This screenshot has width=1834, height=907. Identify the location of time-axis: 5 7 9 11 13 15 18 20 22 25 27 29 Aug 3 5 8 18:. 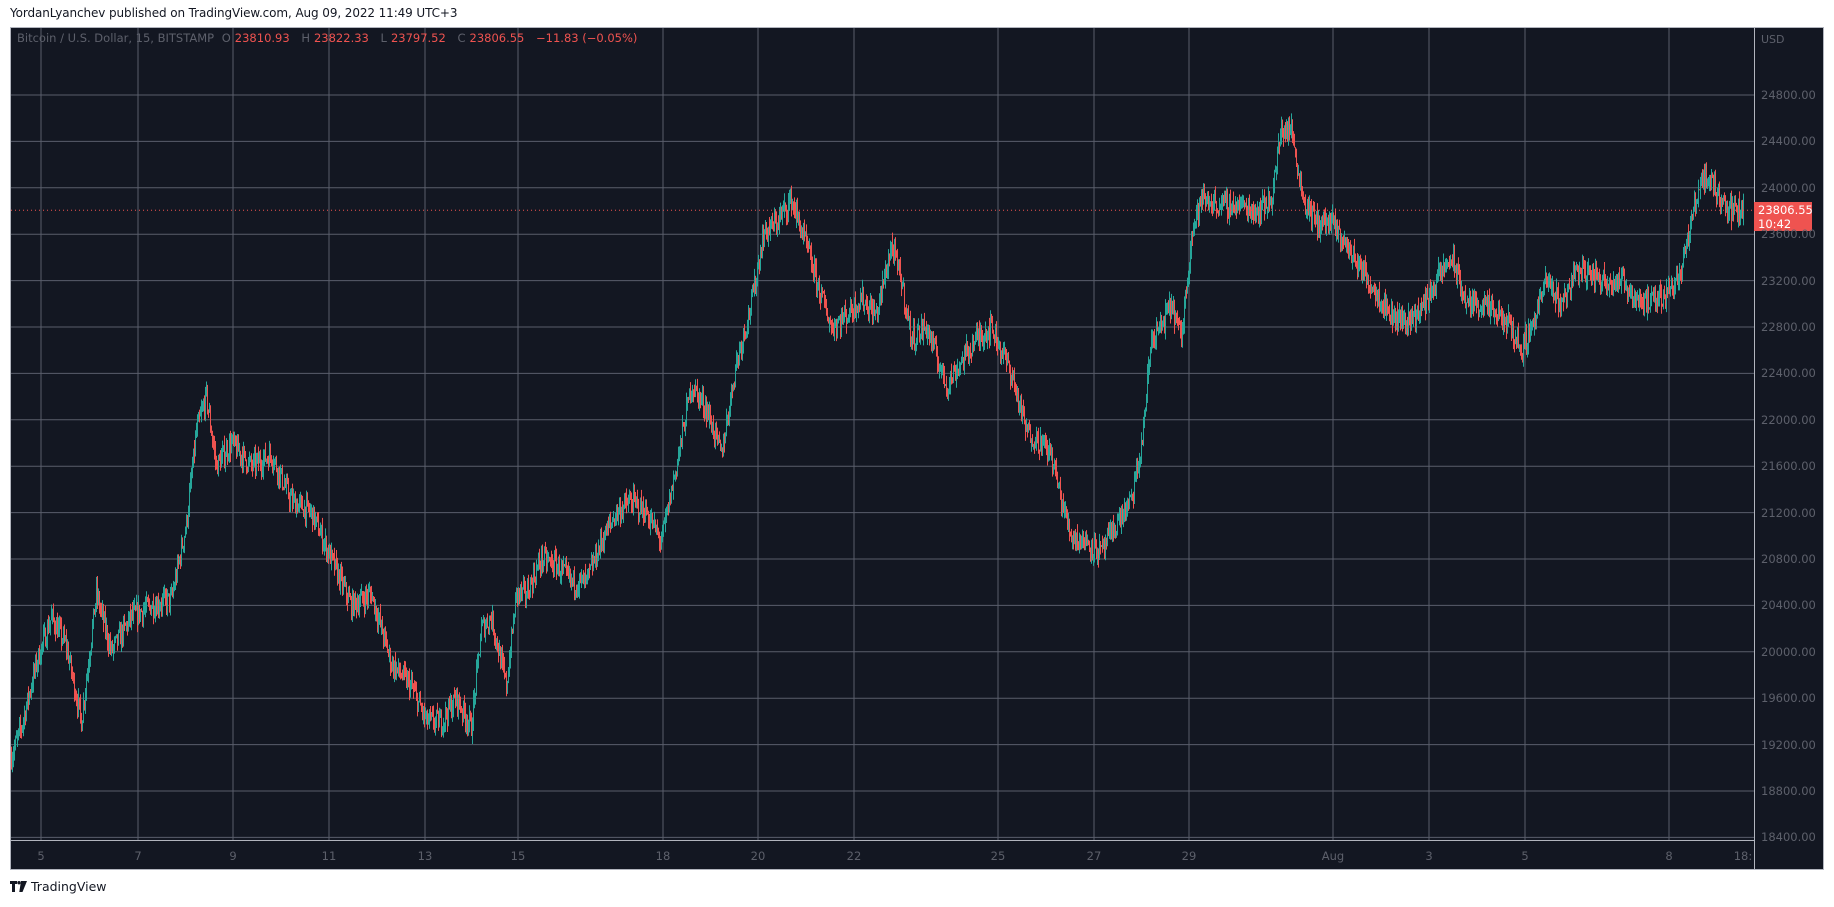
(882, 854).